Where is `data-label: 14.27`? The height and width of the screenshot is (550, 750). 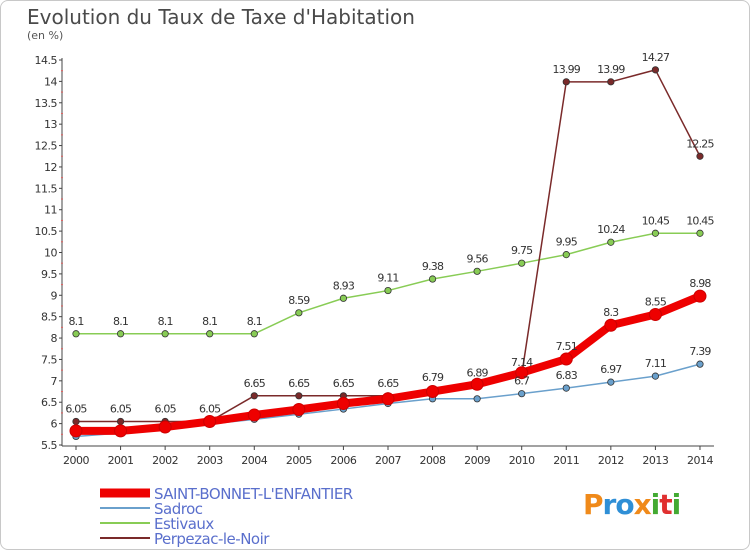
data-label: 14.27 is located at coordinates (656, 57).